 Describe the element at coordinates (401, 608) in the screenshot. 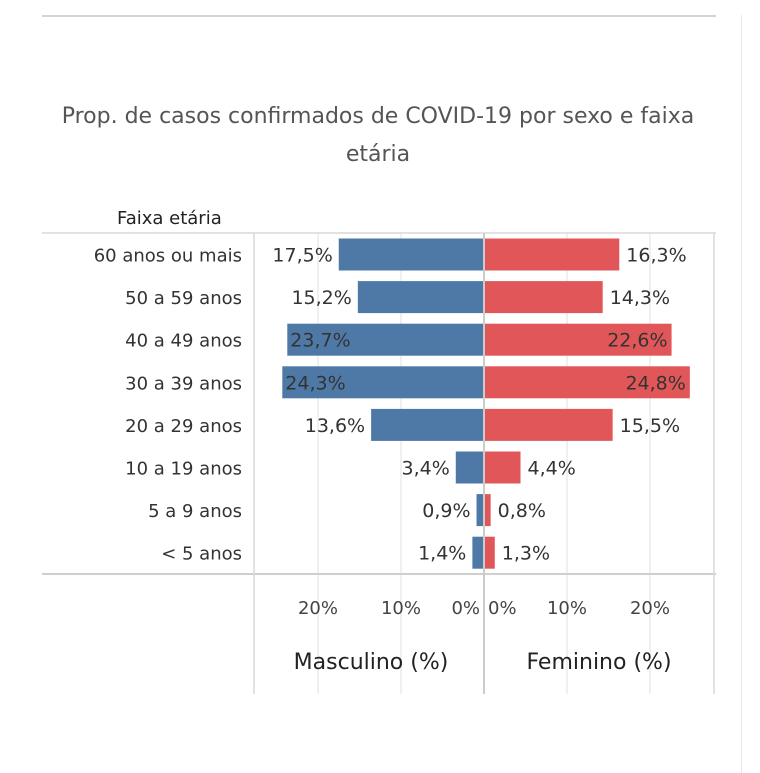

I see `tick-label-masculino: 10%` at that location.